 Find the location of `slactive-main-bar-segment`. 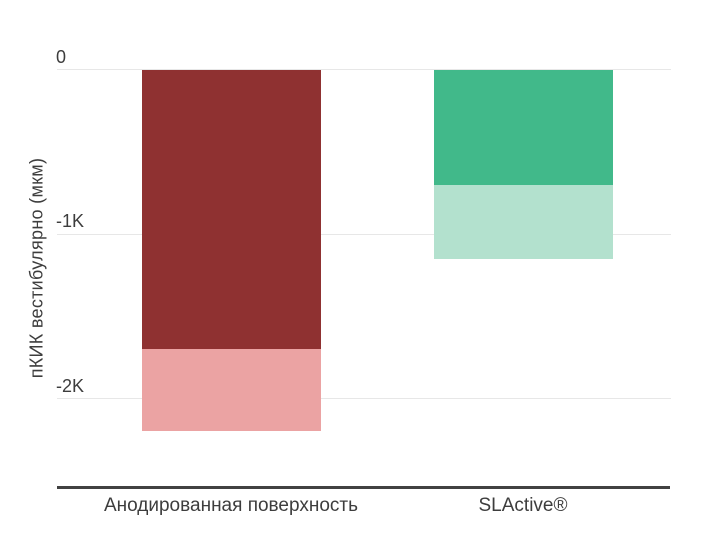

slactive-main-bar-segment is located at coordinates (523, 127).